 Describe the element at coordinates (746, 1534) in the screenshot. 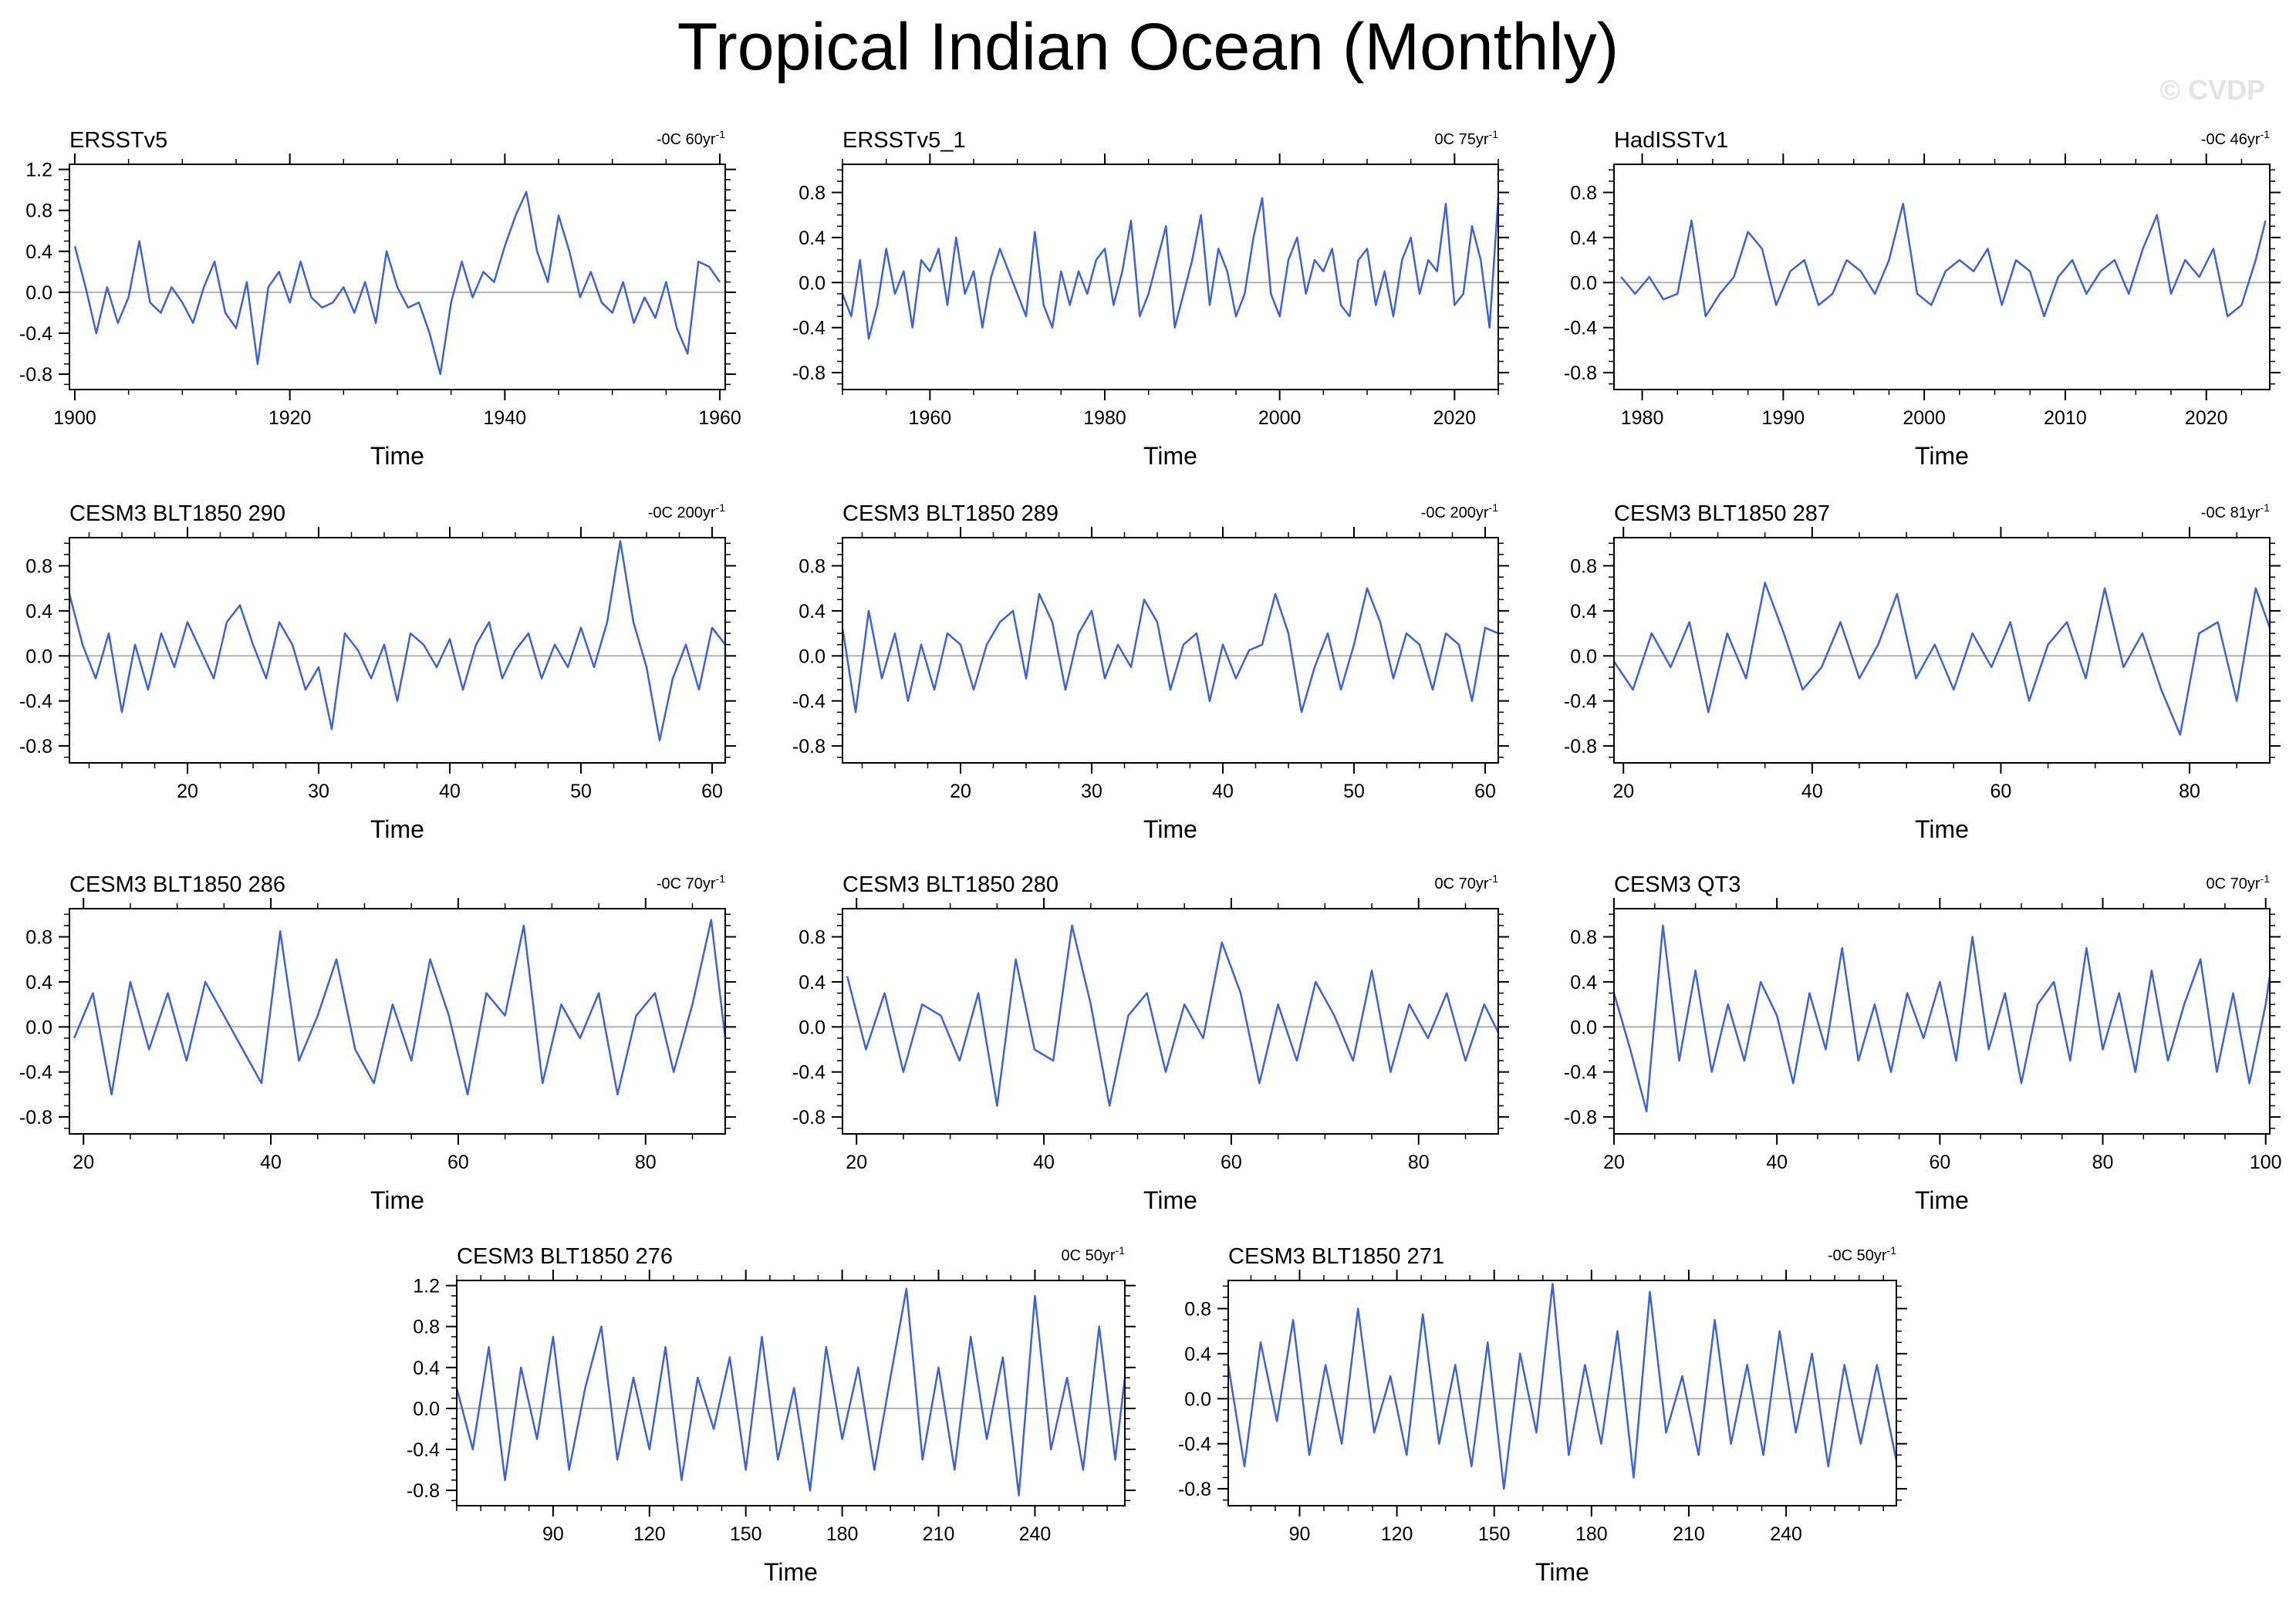

I see `x-tick-label: 150` at that location.